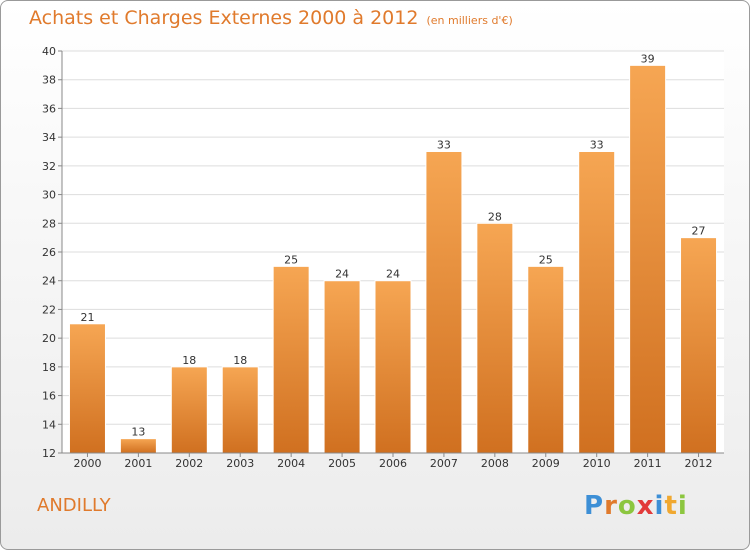 The image size is (750, 550). Describe the element at coordinates (138, 463) in the screenshot. I see `x-tick-label: 2001` at that location.